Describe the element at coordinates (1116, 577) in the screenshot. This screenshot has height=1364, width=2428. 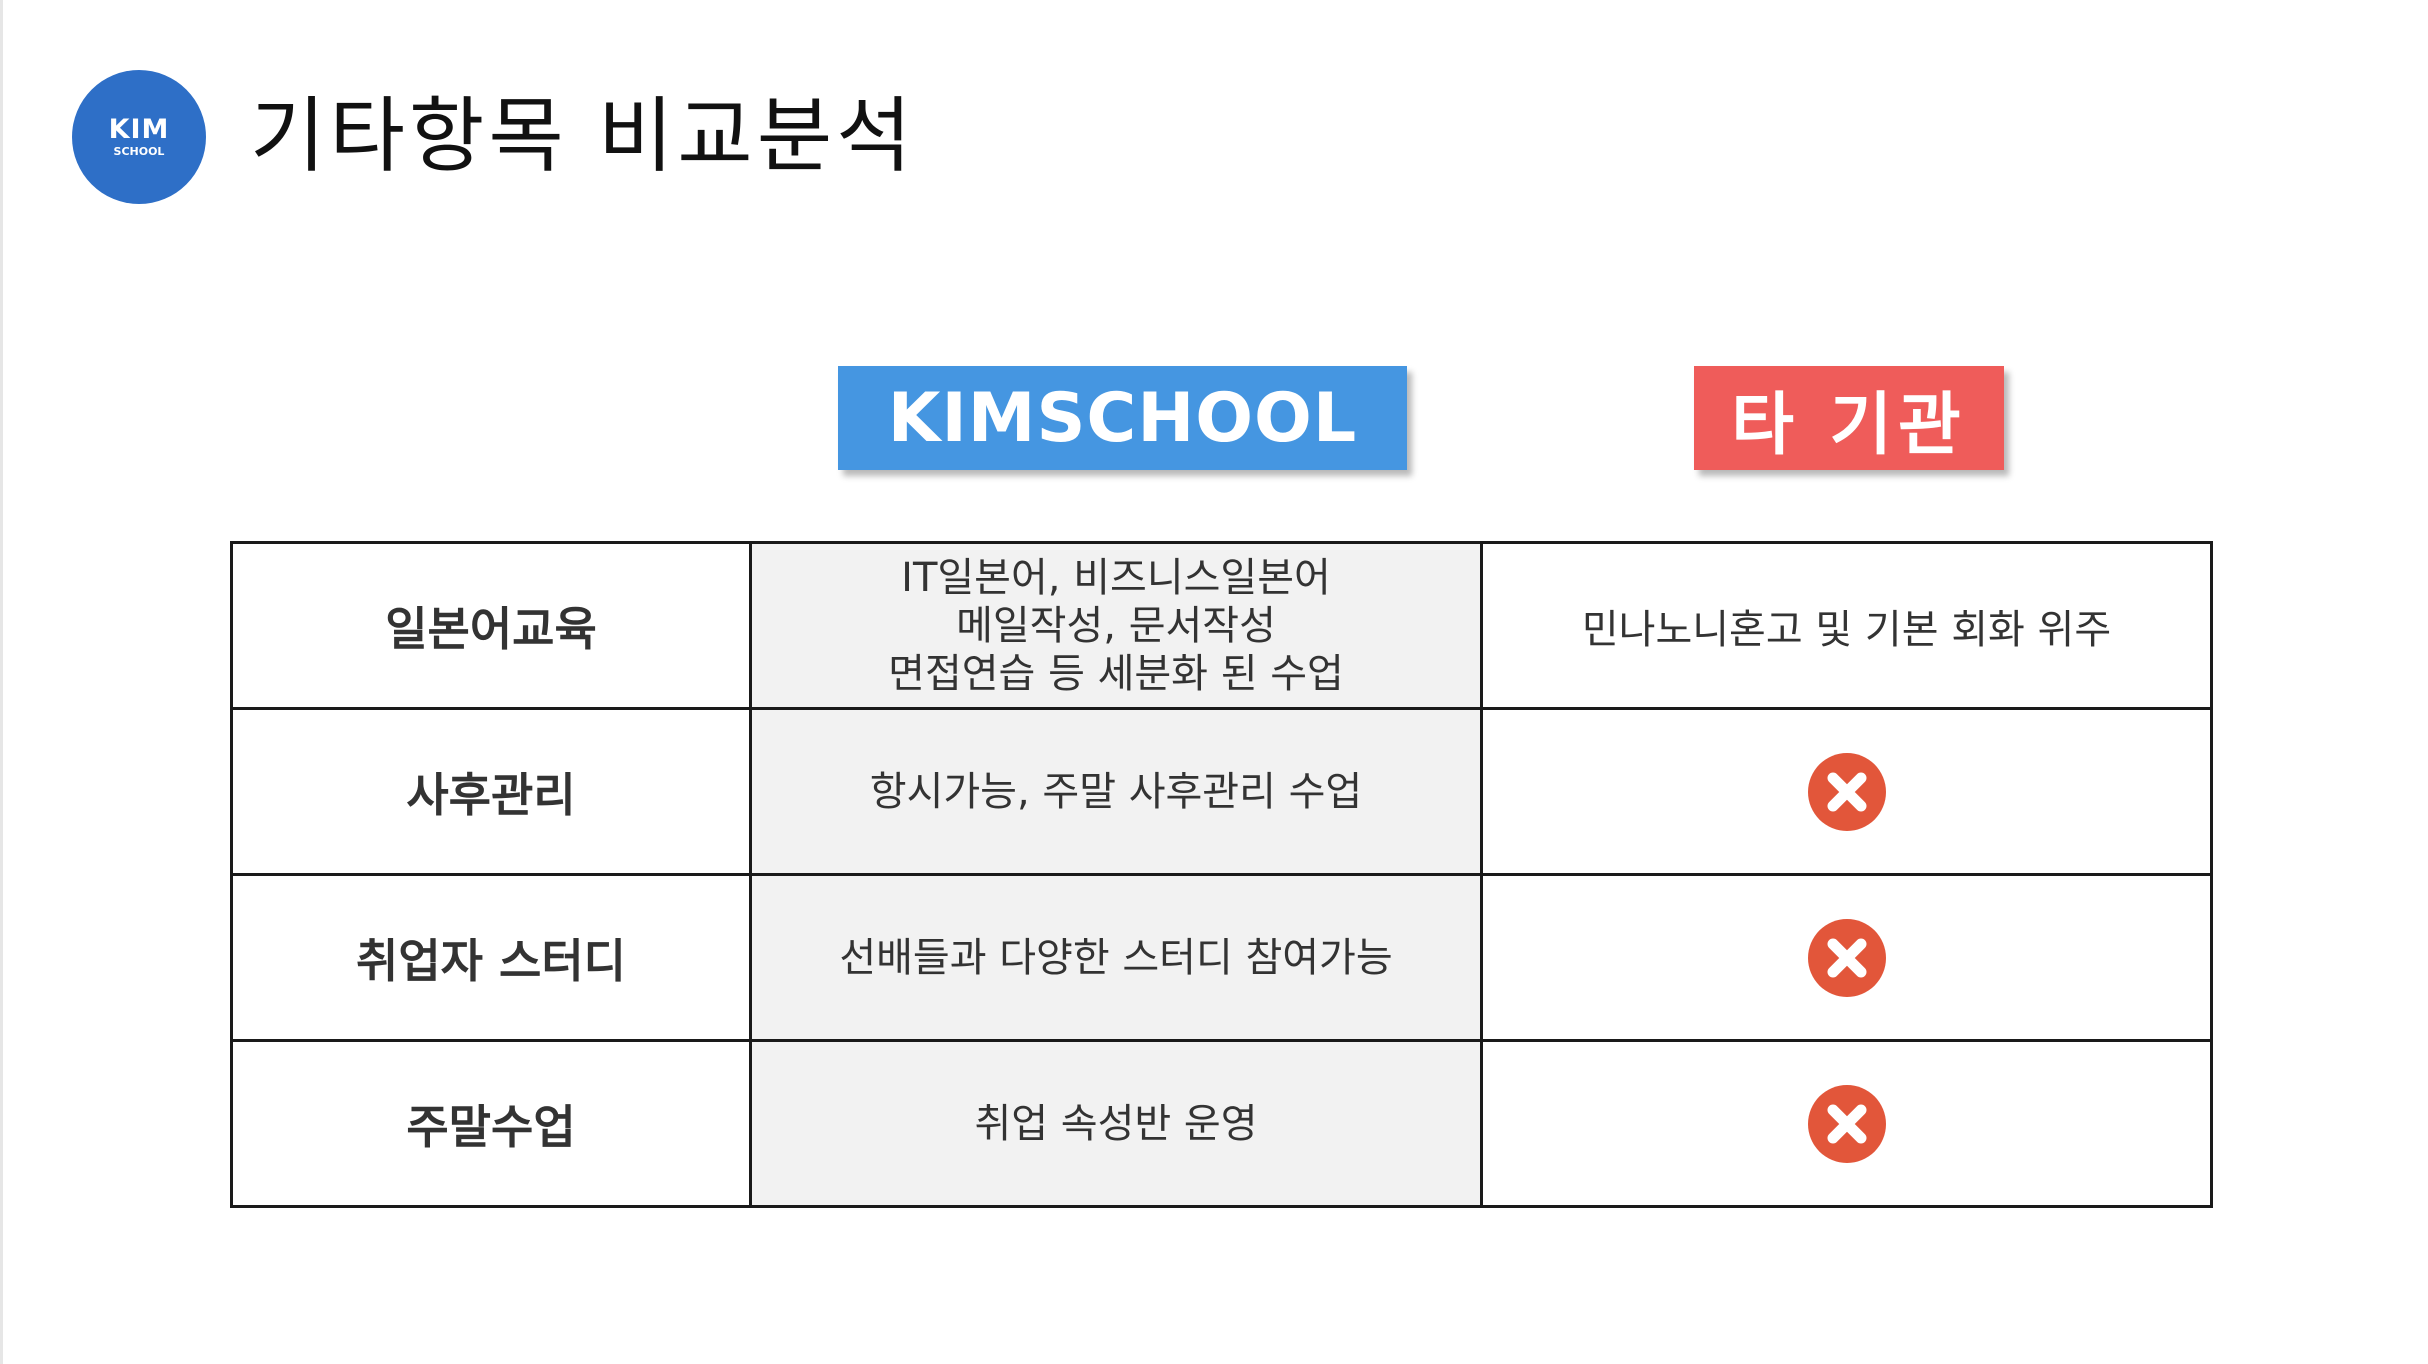
I see `kimschool-cell-line: IT일본어, 비즈니스일본어` at that location.